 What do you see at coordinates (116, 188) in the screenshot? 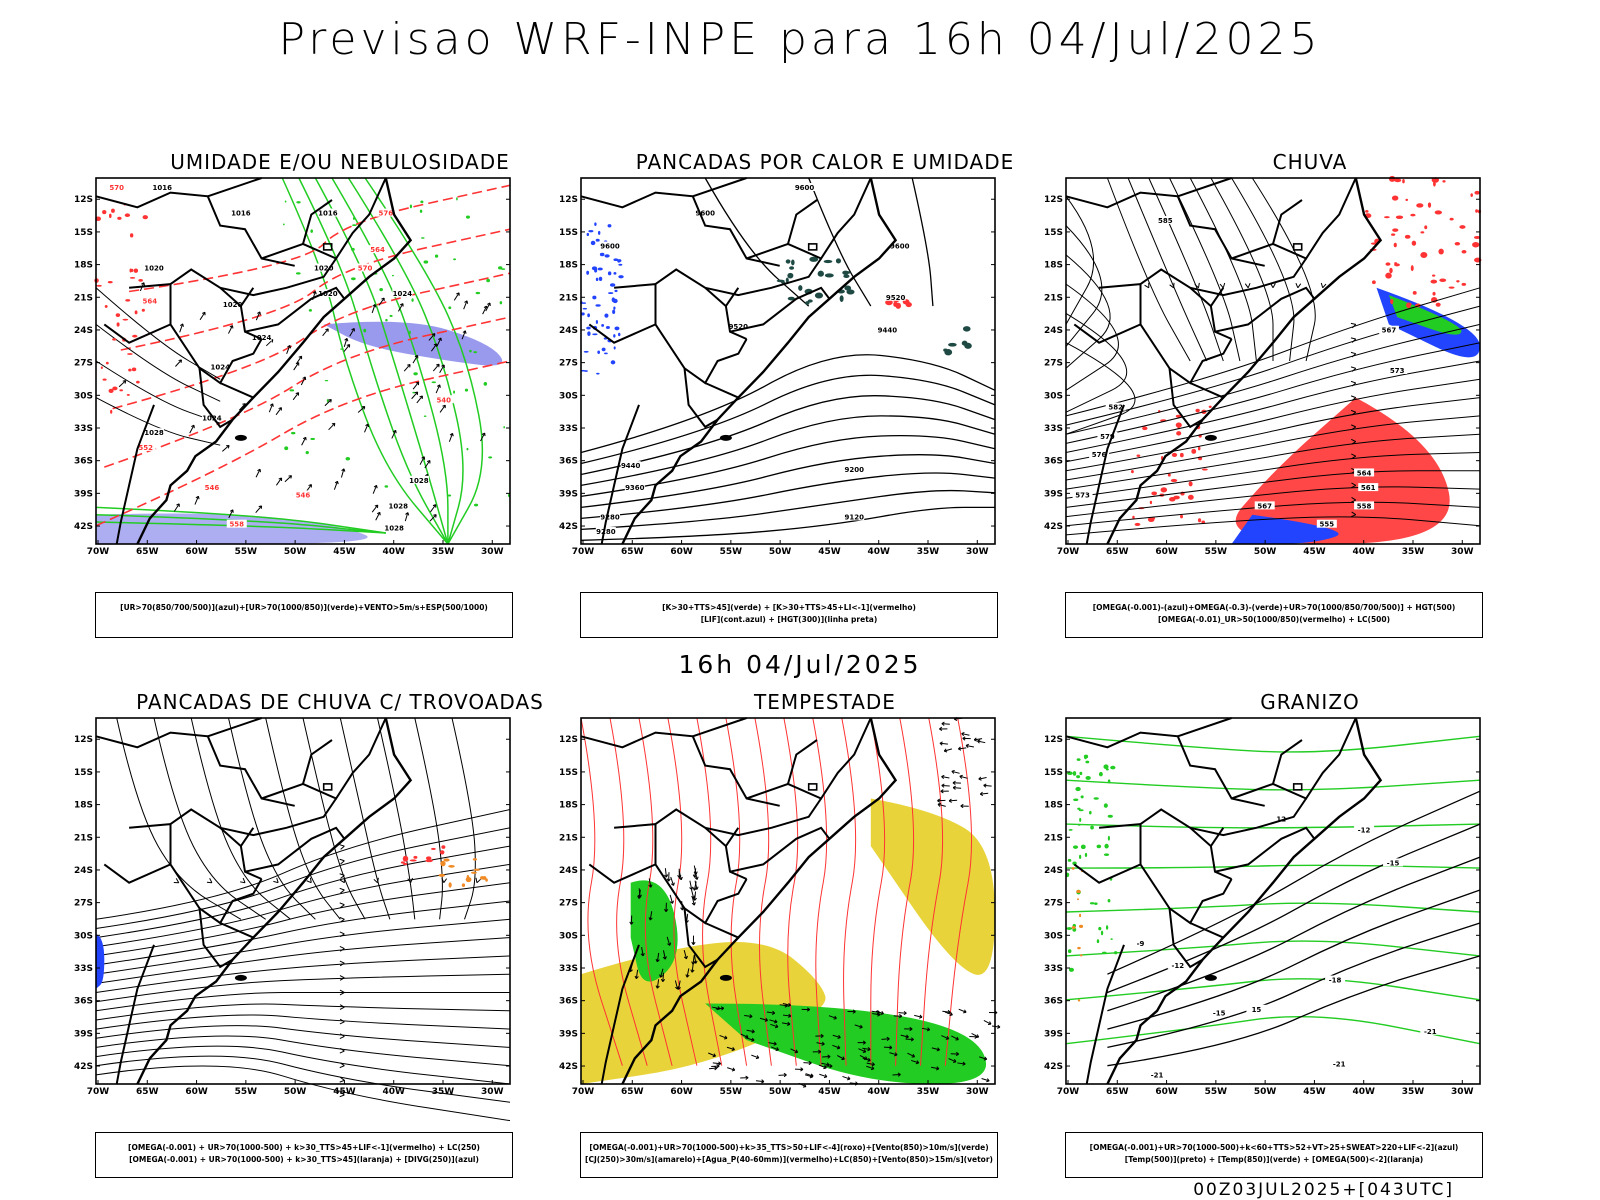
I see `contour-label: 570` at bounding box center [116, 188].